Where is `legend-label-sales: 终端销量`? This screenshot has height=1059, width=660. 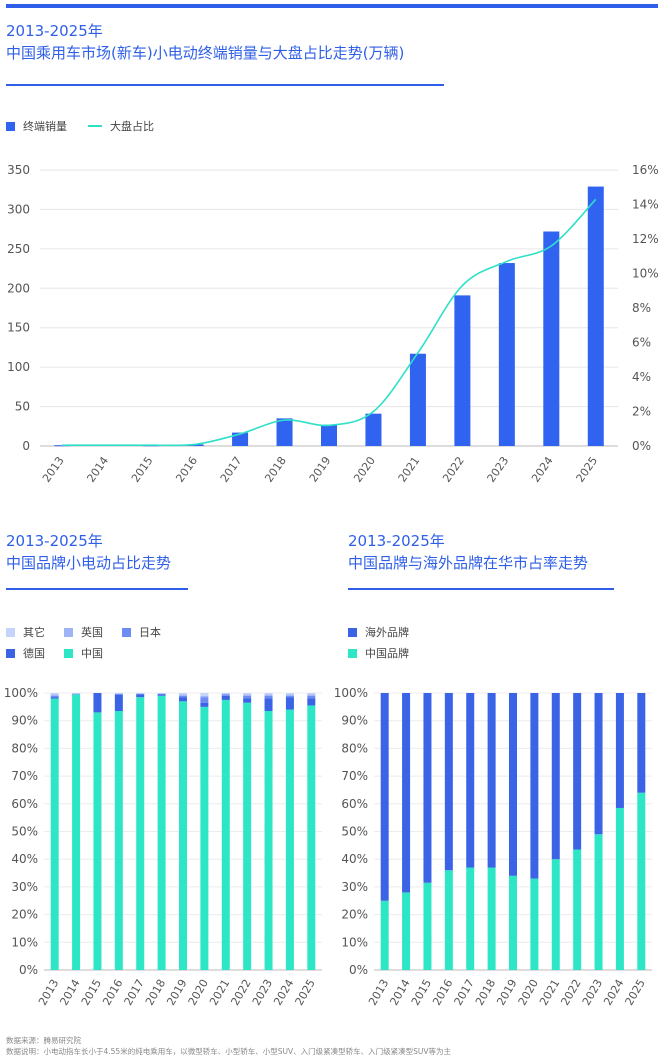 legend-label-sales: 终端销量 is located at coordinates (45, 126).